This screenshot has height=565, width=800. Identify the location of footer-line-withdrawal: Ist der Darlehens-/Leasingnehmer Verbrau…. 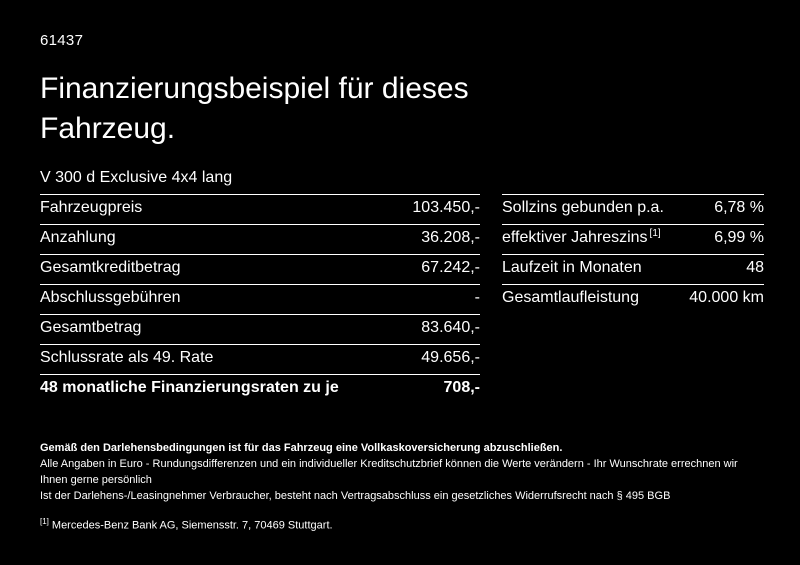
(355, 496).